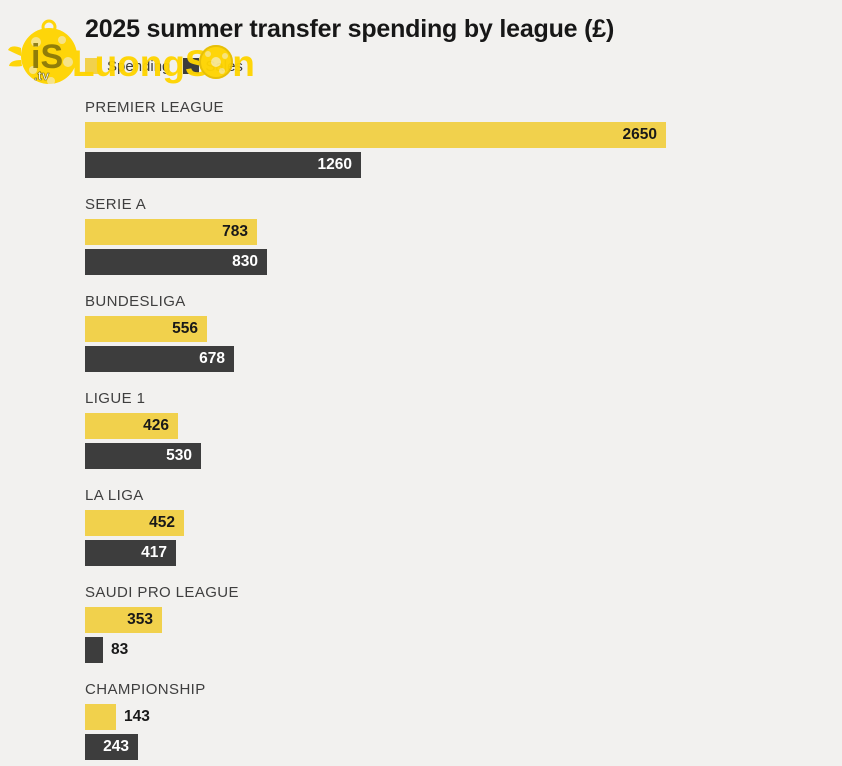 Image resolution: width=842 pixels, height=766 pixels. What do you see at coordinates (156, 425) in the screenshot?
I see `value-label: 426` at bounding box center [156, 425].